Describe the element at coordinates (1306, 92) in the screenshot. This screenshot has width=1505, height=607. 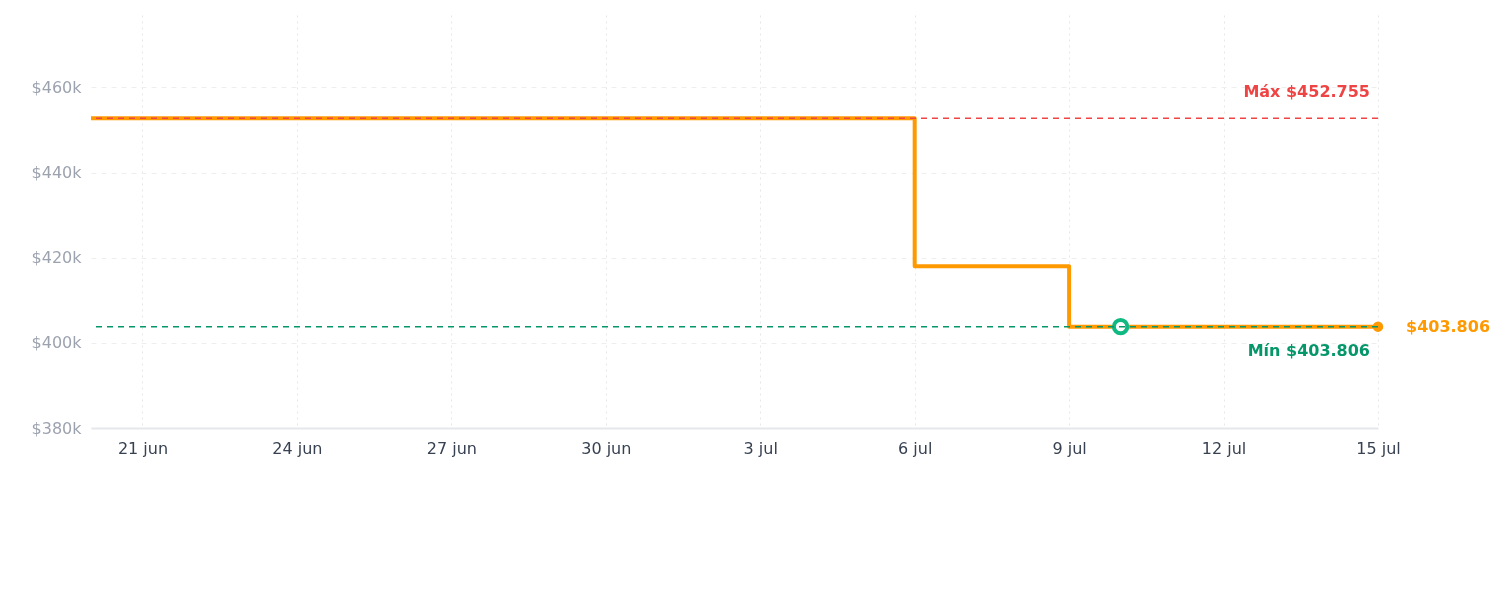
I see `ref-line-label: Máx $452.755` at that location.